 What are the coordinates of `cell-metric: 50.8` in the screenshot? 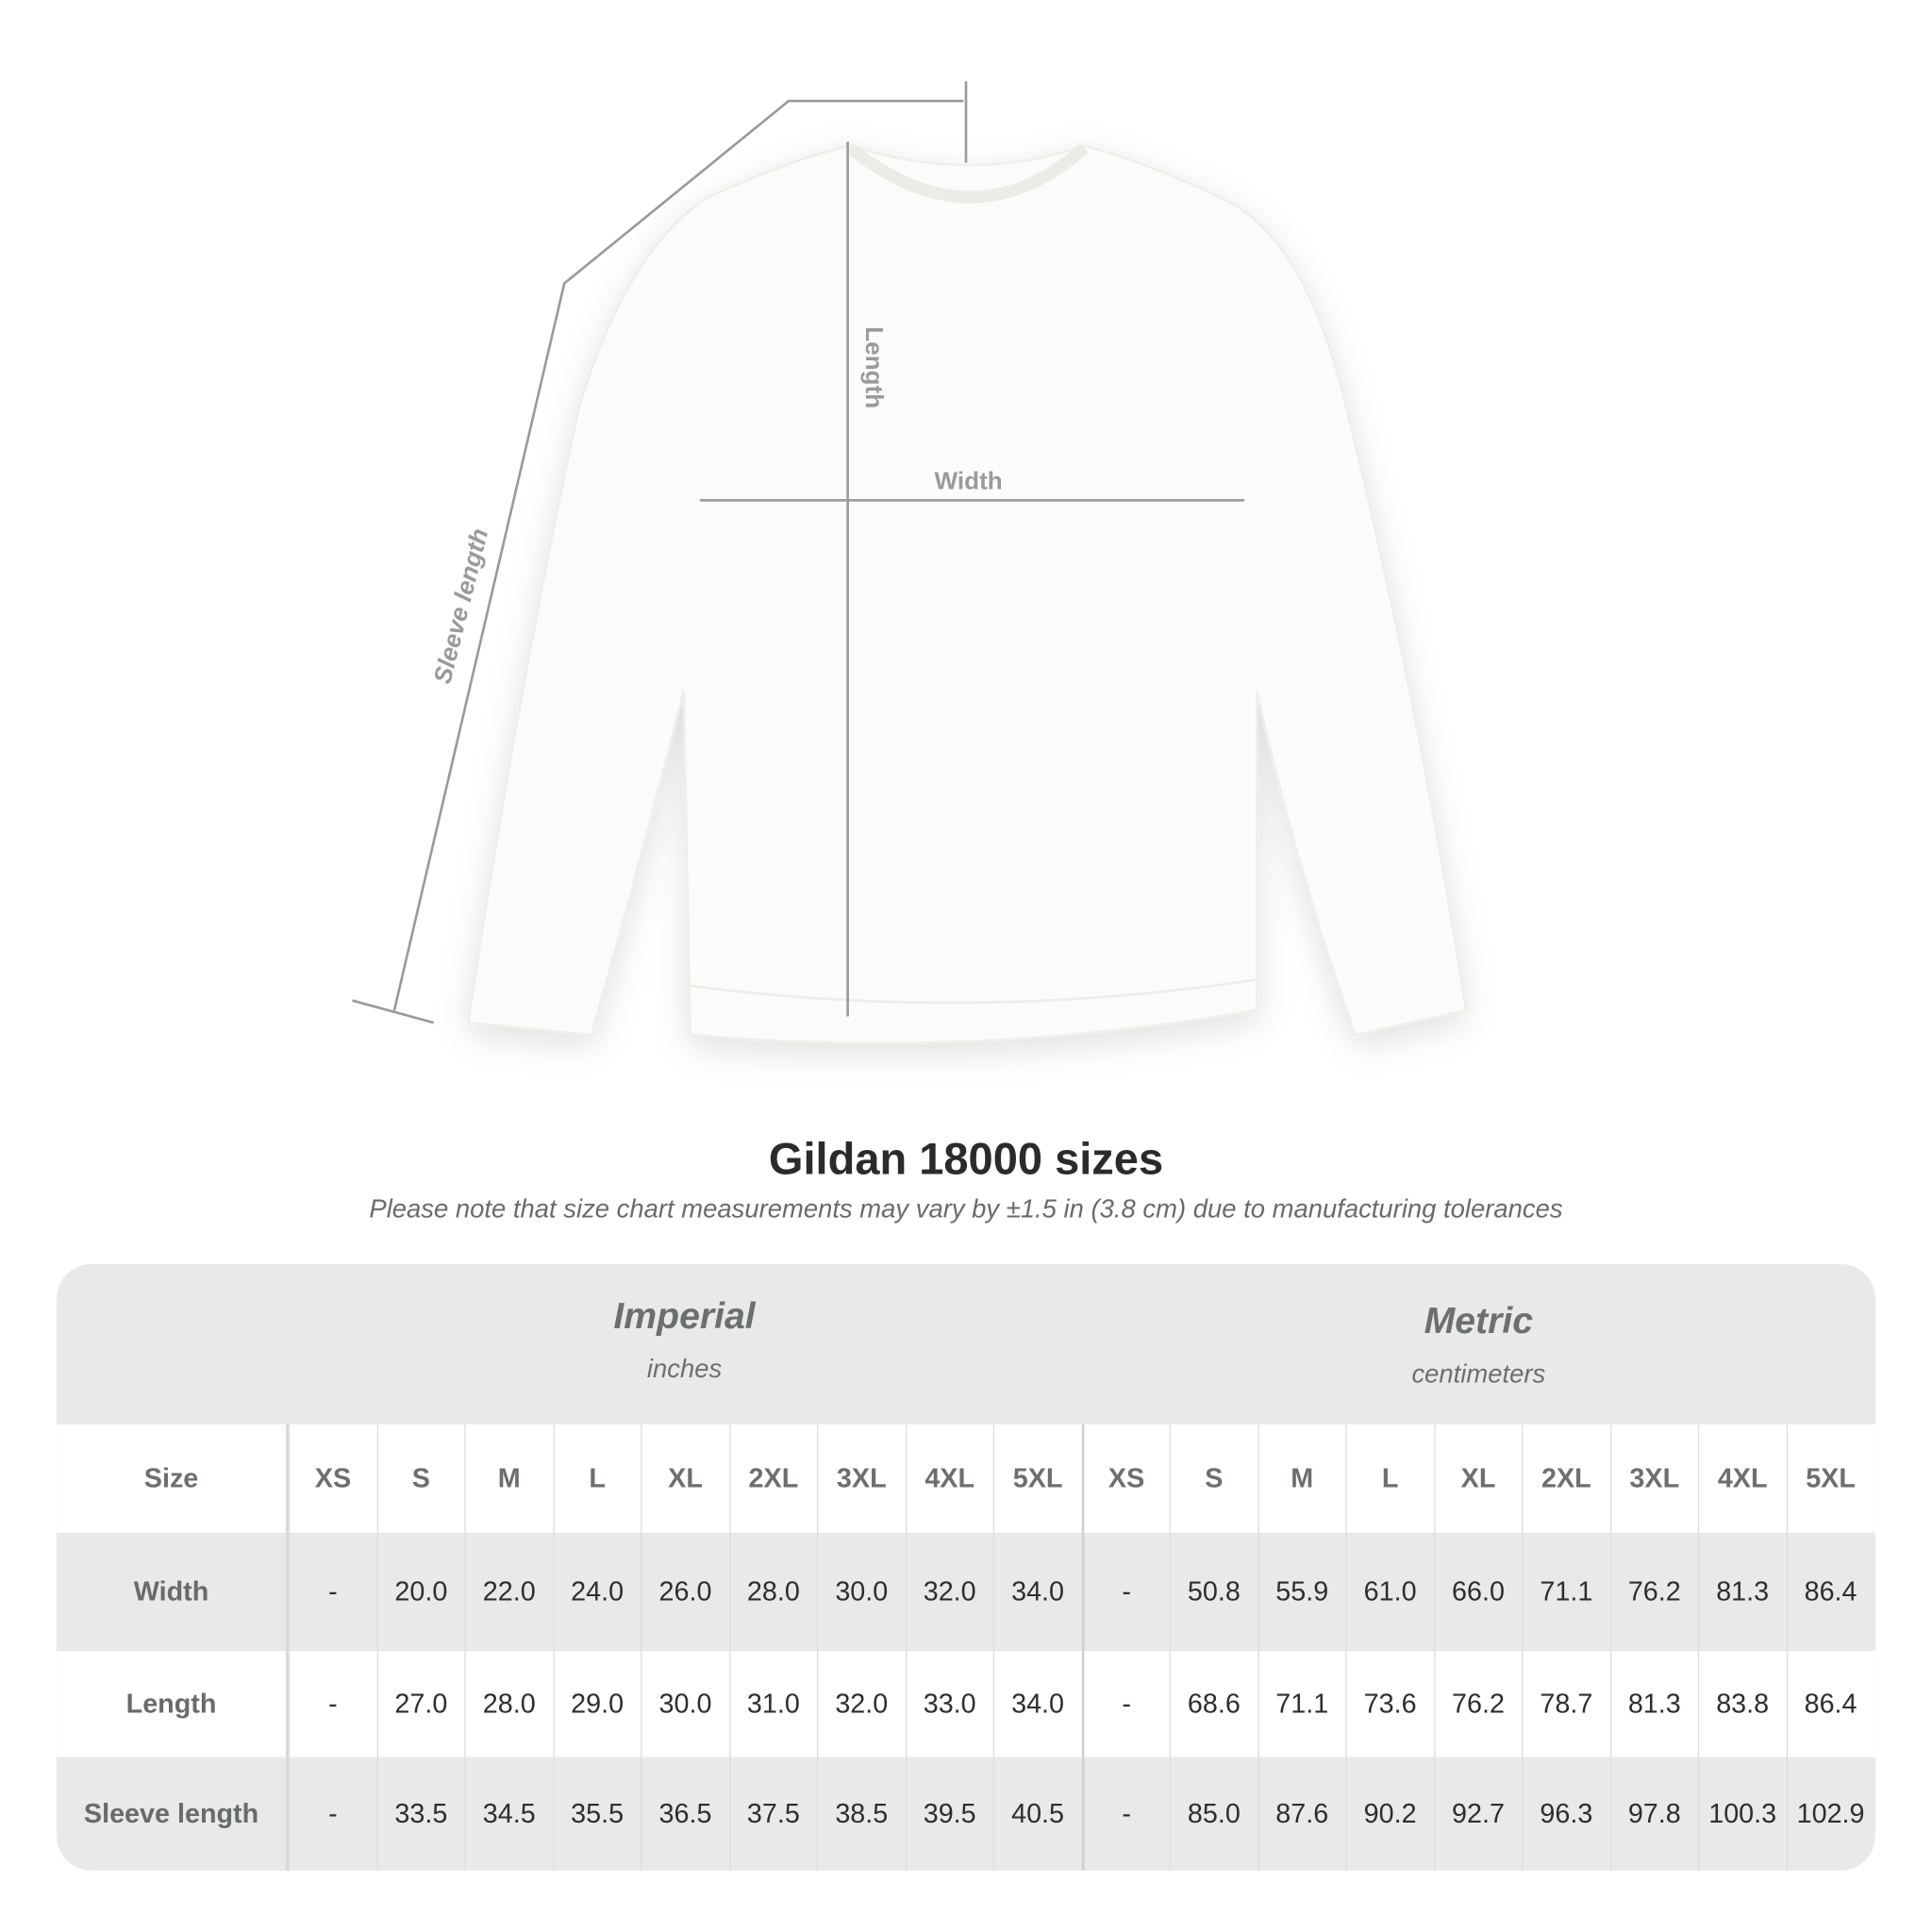 It's located at (1213, 1592).